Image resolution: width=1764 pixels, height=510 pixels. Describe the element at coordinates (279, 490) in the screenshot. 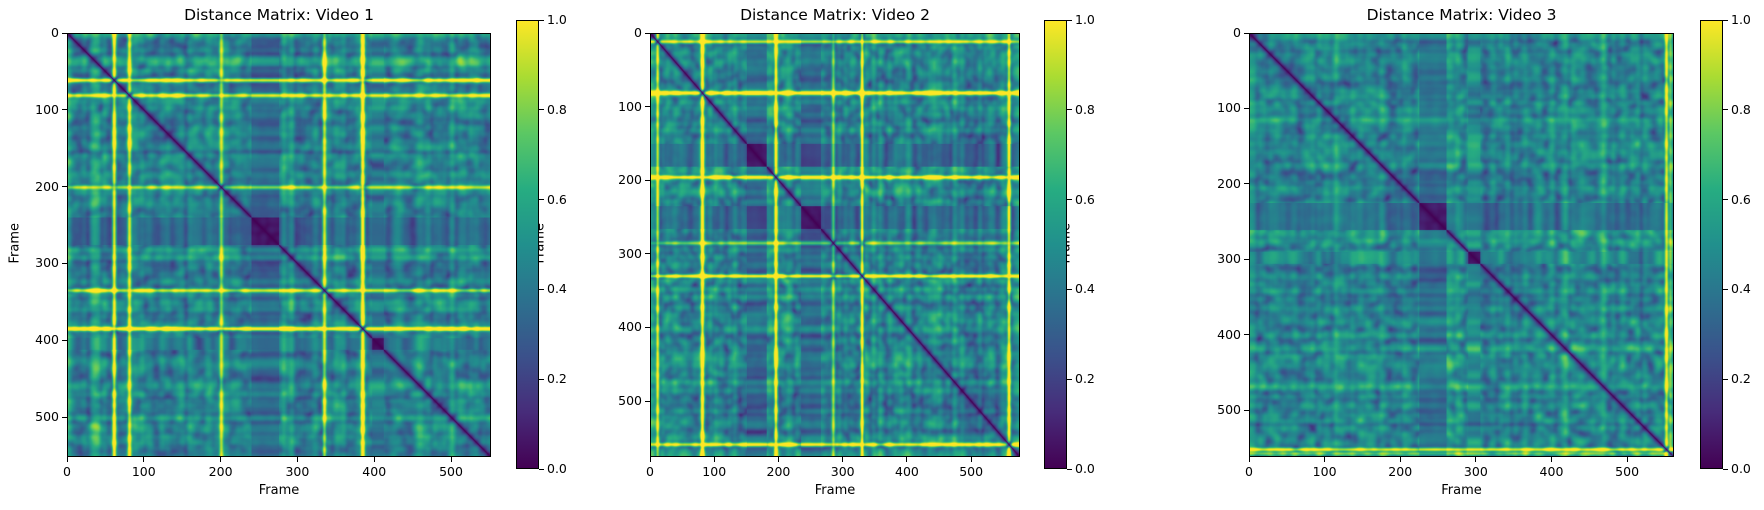

I see `x-axis-label-video-1: Frame` at that location.